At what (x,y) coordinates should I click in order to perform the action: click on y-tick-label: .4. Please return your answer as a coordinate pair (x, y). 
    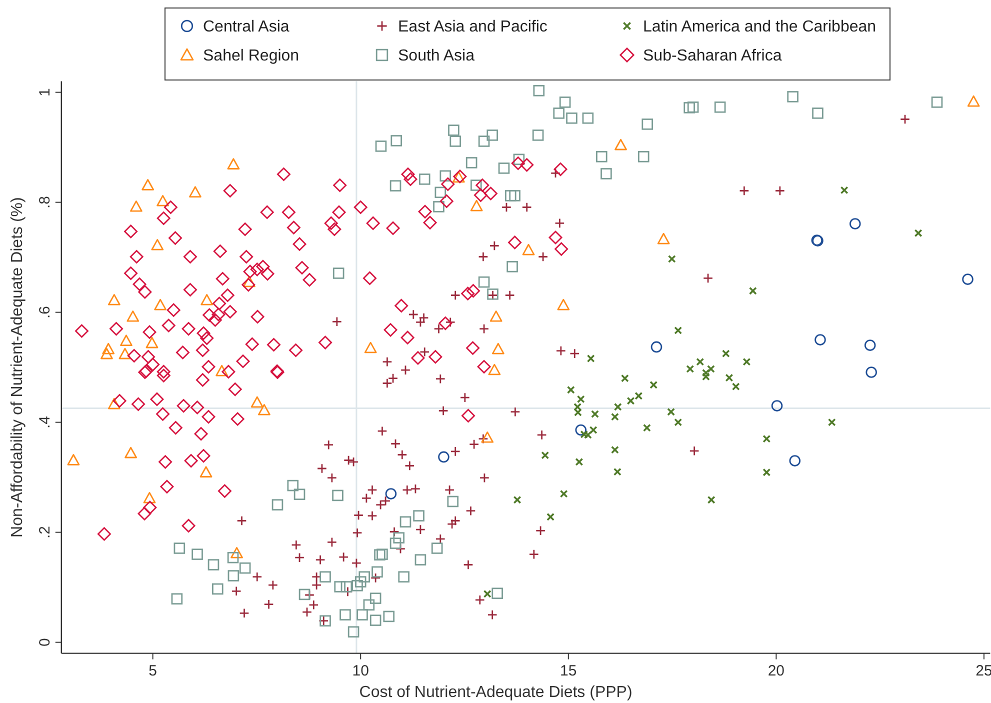
    Looking at the image, I should click on (45, 422).